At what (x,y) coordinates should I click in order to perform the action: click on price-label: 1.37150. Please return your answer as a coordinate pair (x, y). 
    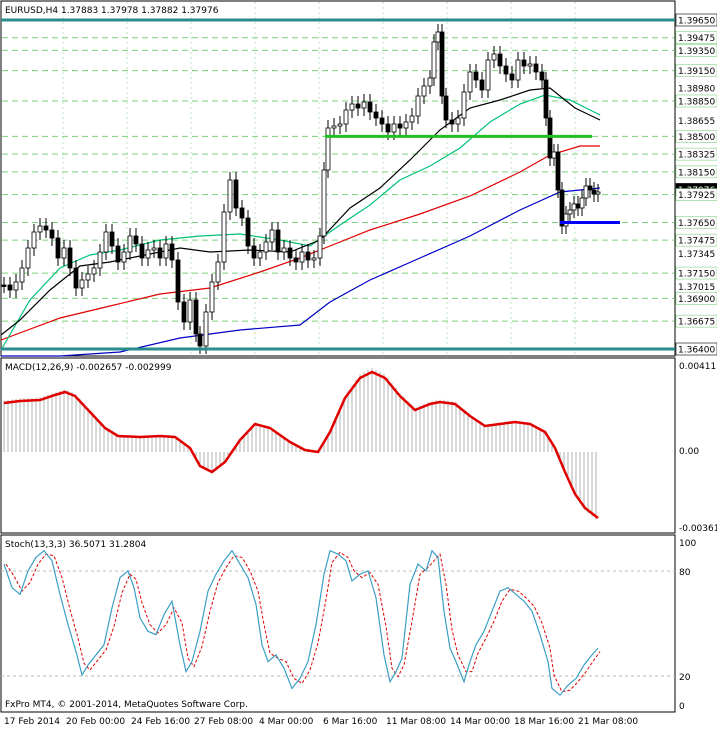
    Looking at the image, I should click on (696, 275).